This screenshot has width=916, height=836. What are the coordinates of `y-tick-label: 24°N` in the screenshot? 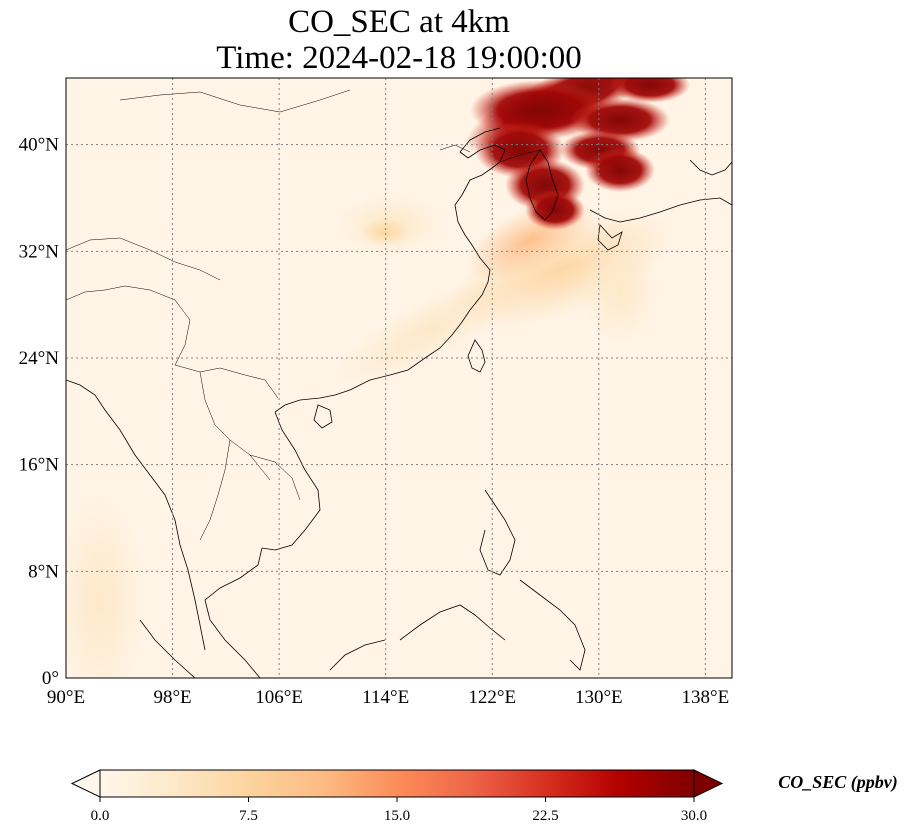 It's located at (39, 358).